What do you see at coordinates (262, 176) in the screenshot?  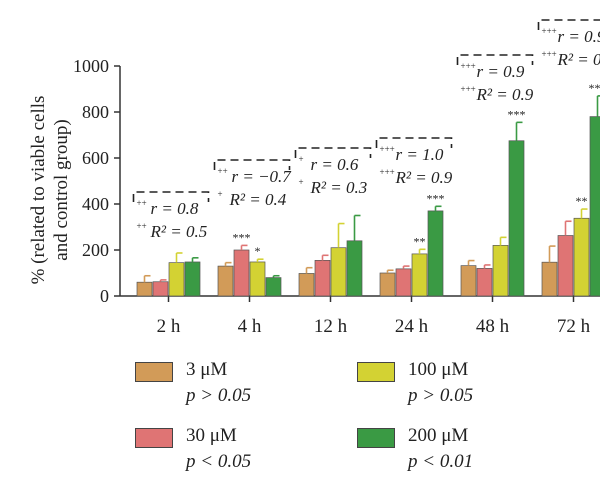 I see `annotation-r: r = −0.7` at bounding box center [262, 176].